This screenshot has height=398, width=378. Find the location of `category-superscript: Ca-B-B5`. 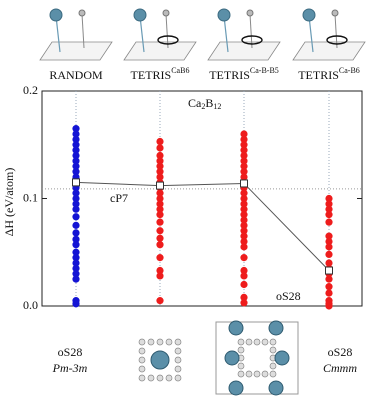

category-superscript: Ca-B-B5 is located at coordinates (264, 70).